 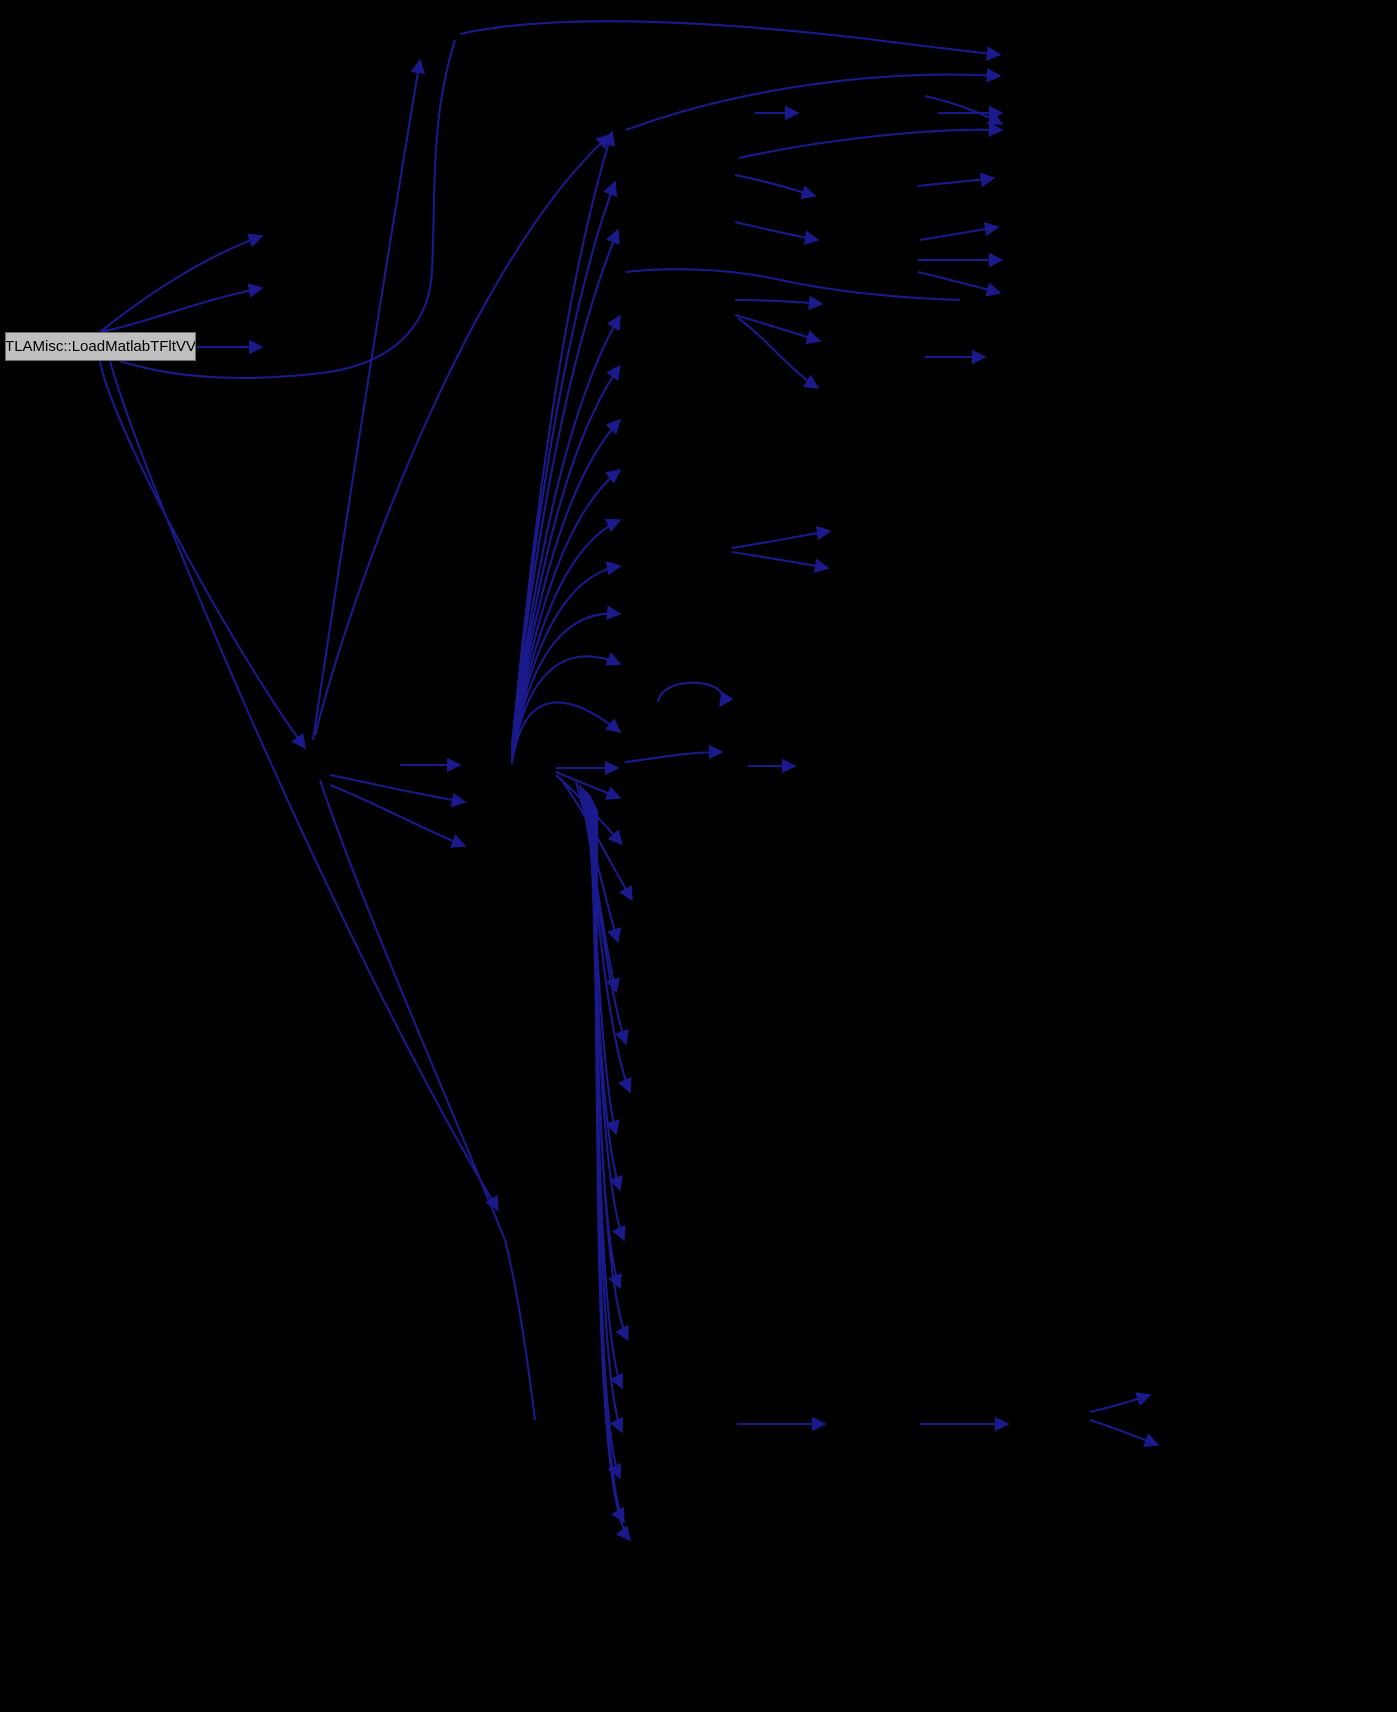 I want to click on edges-hub-mid-fan-down, so click(x=594, y=1151).